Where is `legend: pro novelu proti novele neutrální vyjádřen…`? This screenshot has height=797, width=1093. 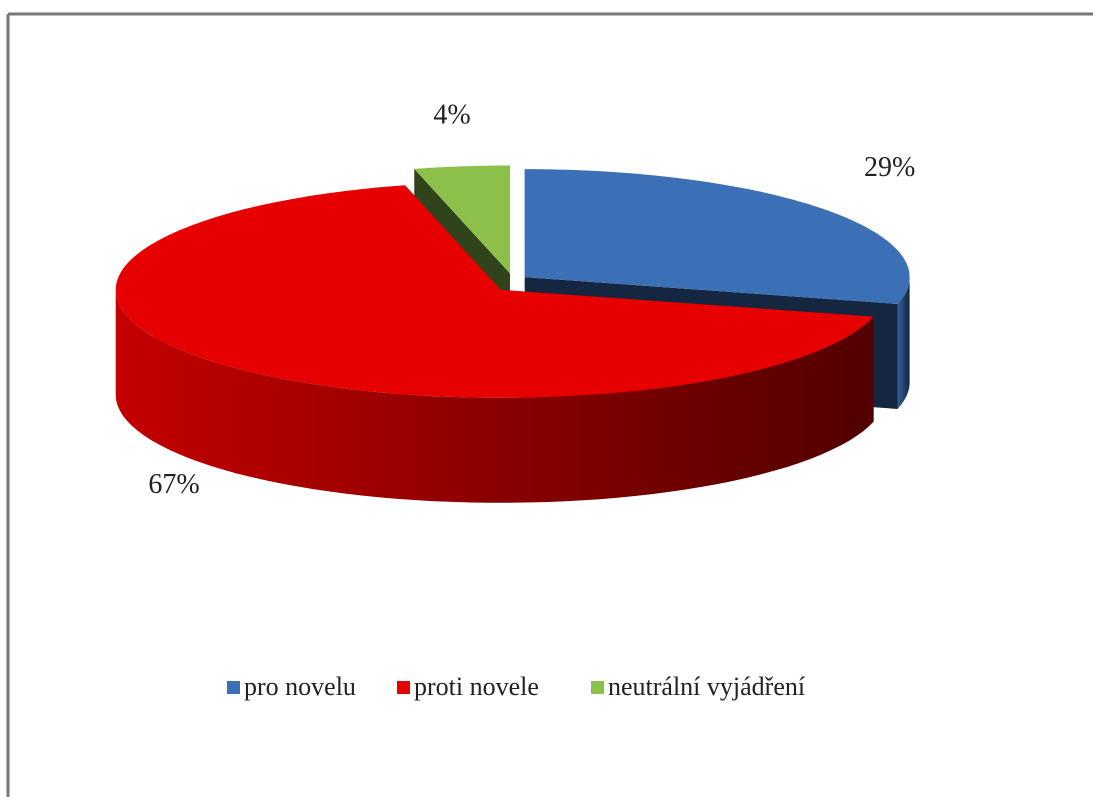 legend: pro novelu proti novele neutrální vyjádřen… is located at coordinates (516, 686).